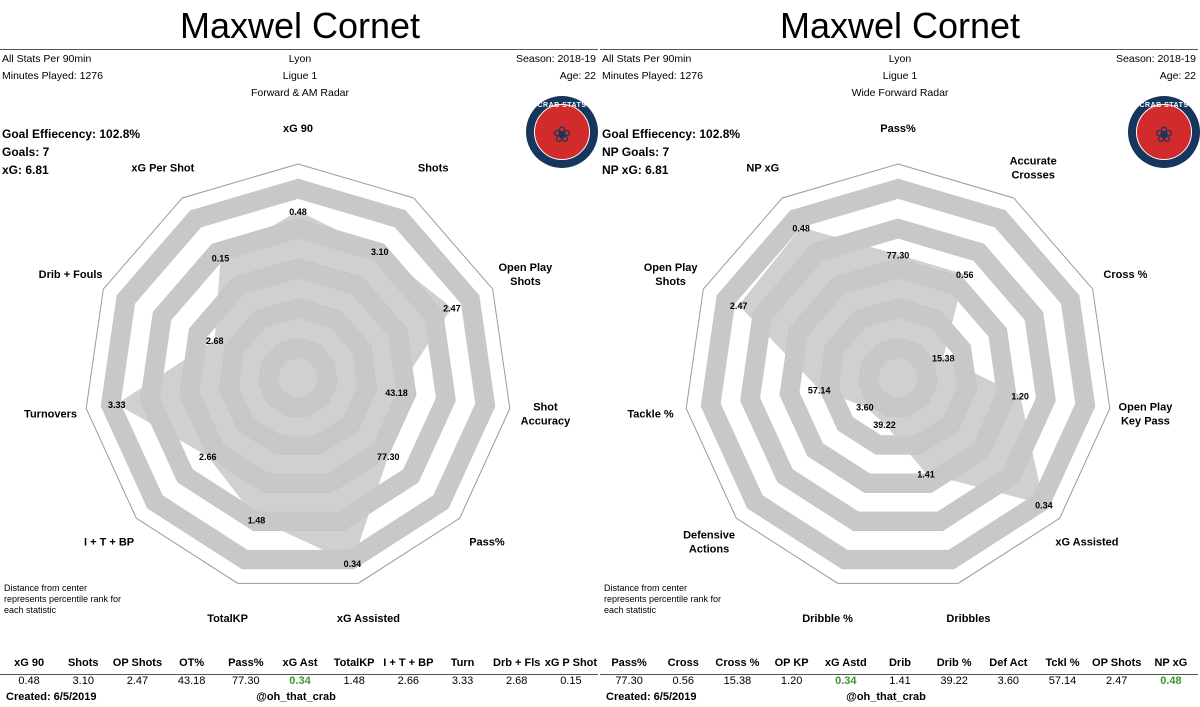  What do you see at coordinates (562, 105) in the screenshot?
I see `logo-text: CRAB STATS` at bounding box center [562, 105].